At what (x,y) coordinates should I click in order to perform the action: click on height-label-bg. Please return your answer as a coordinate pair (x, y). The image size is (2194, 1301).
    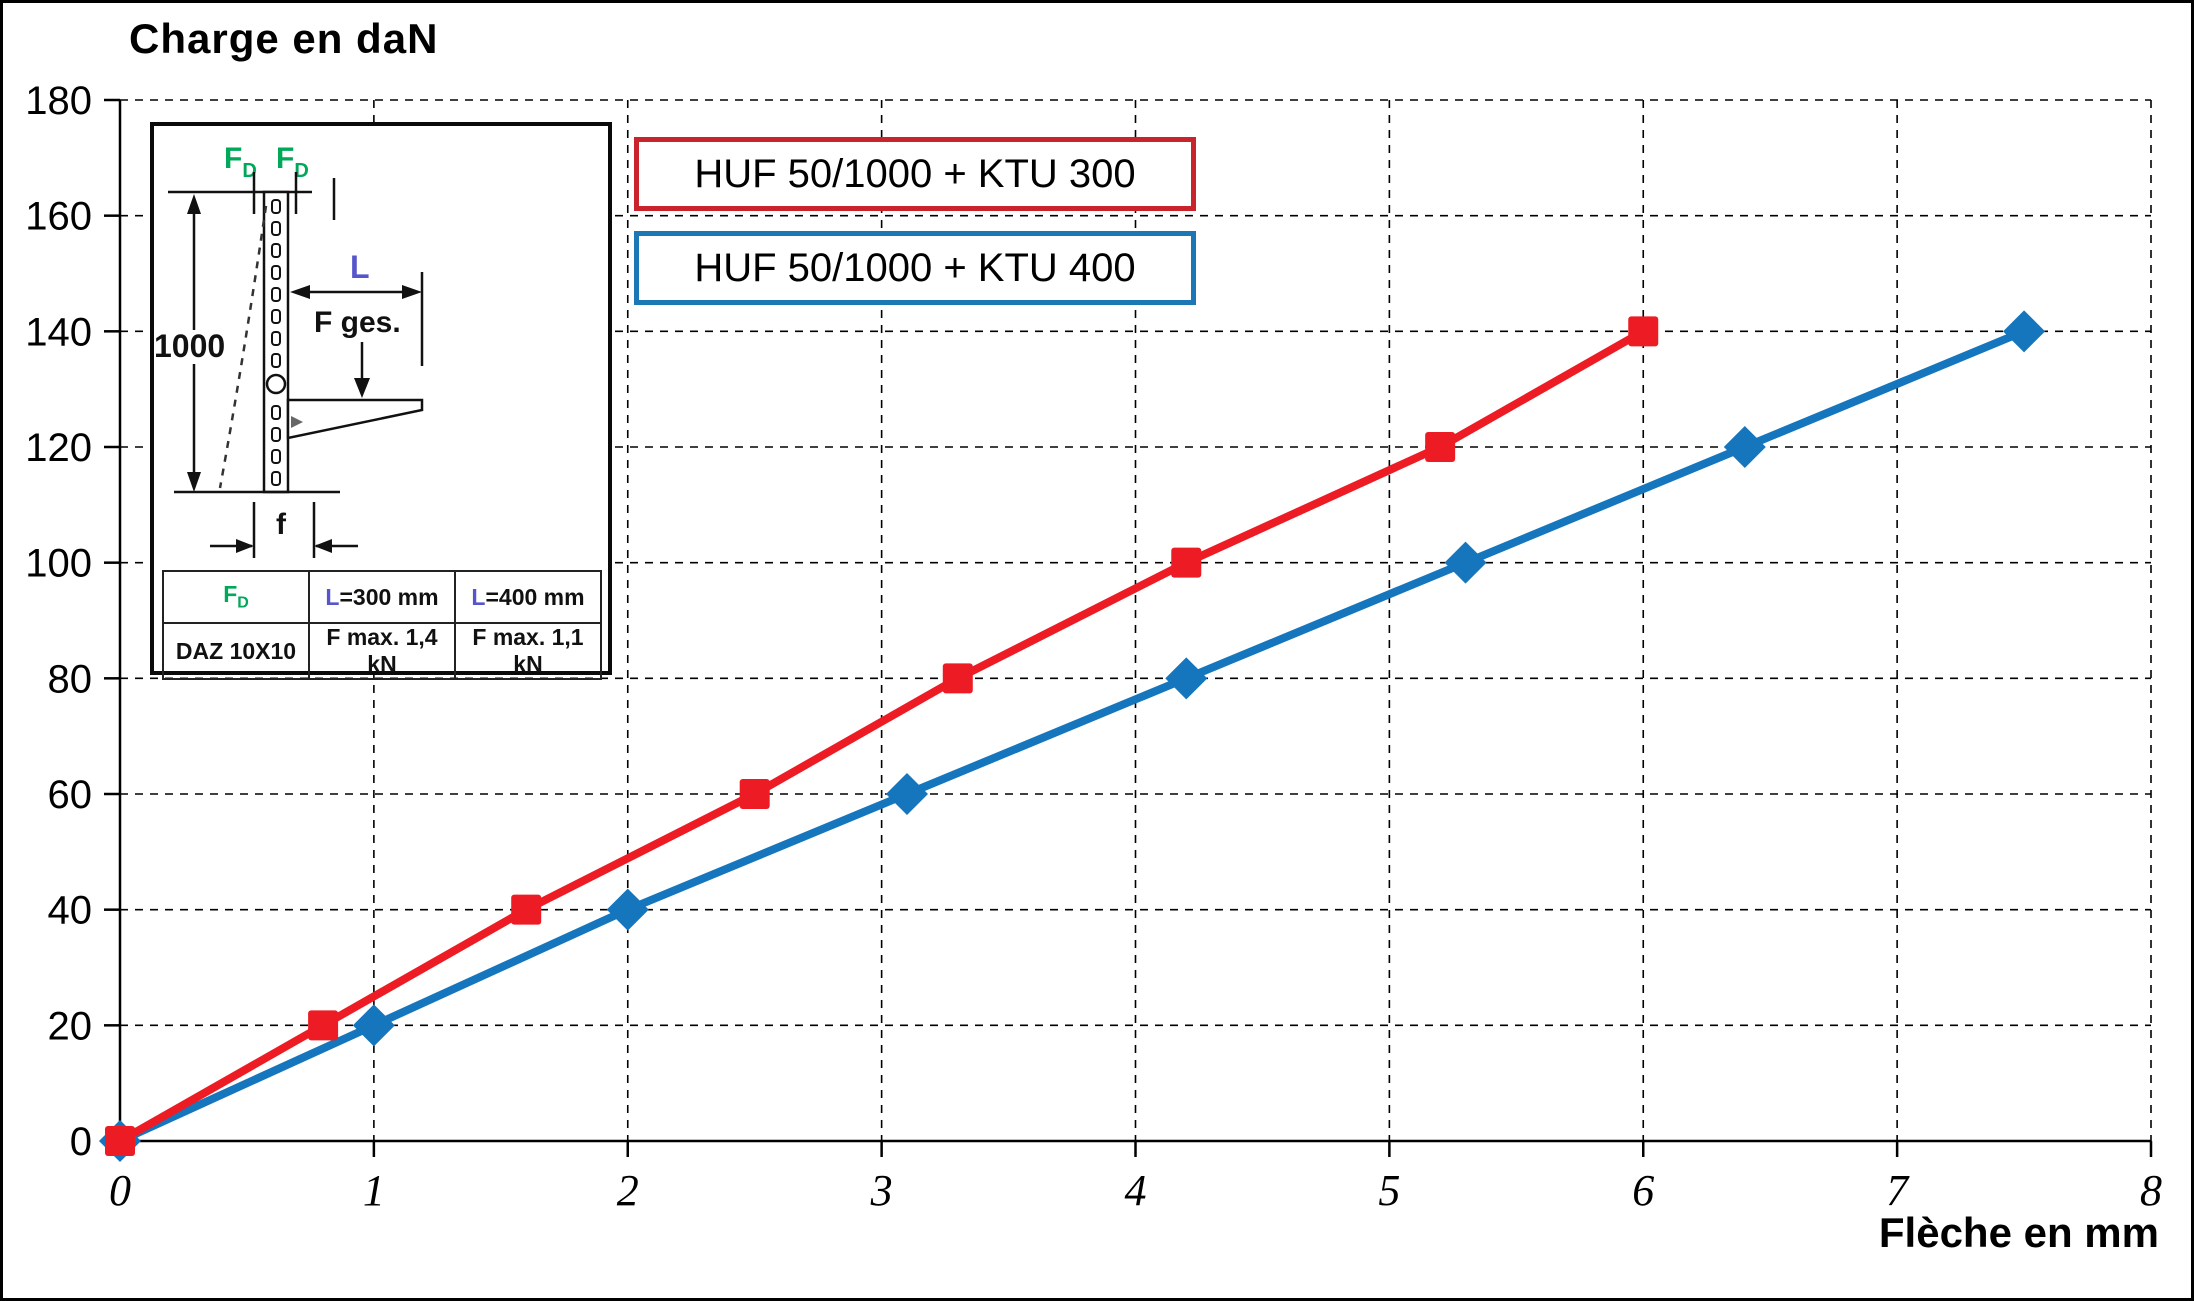
    Looking at the image, I should click on (192, 347).